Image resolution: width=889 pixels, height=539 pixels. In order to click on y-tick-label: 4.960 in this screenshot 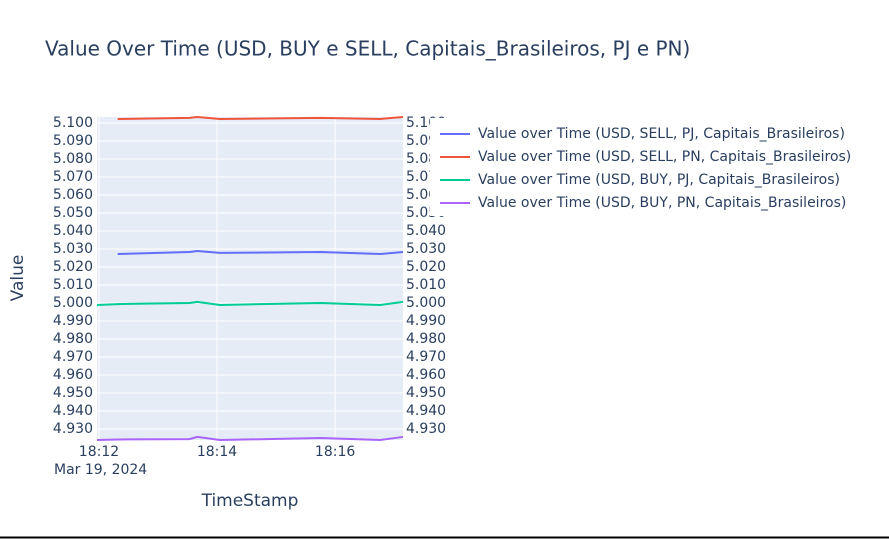, I will do `click(73, 375)`.